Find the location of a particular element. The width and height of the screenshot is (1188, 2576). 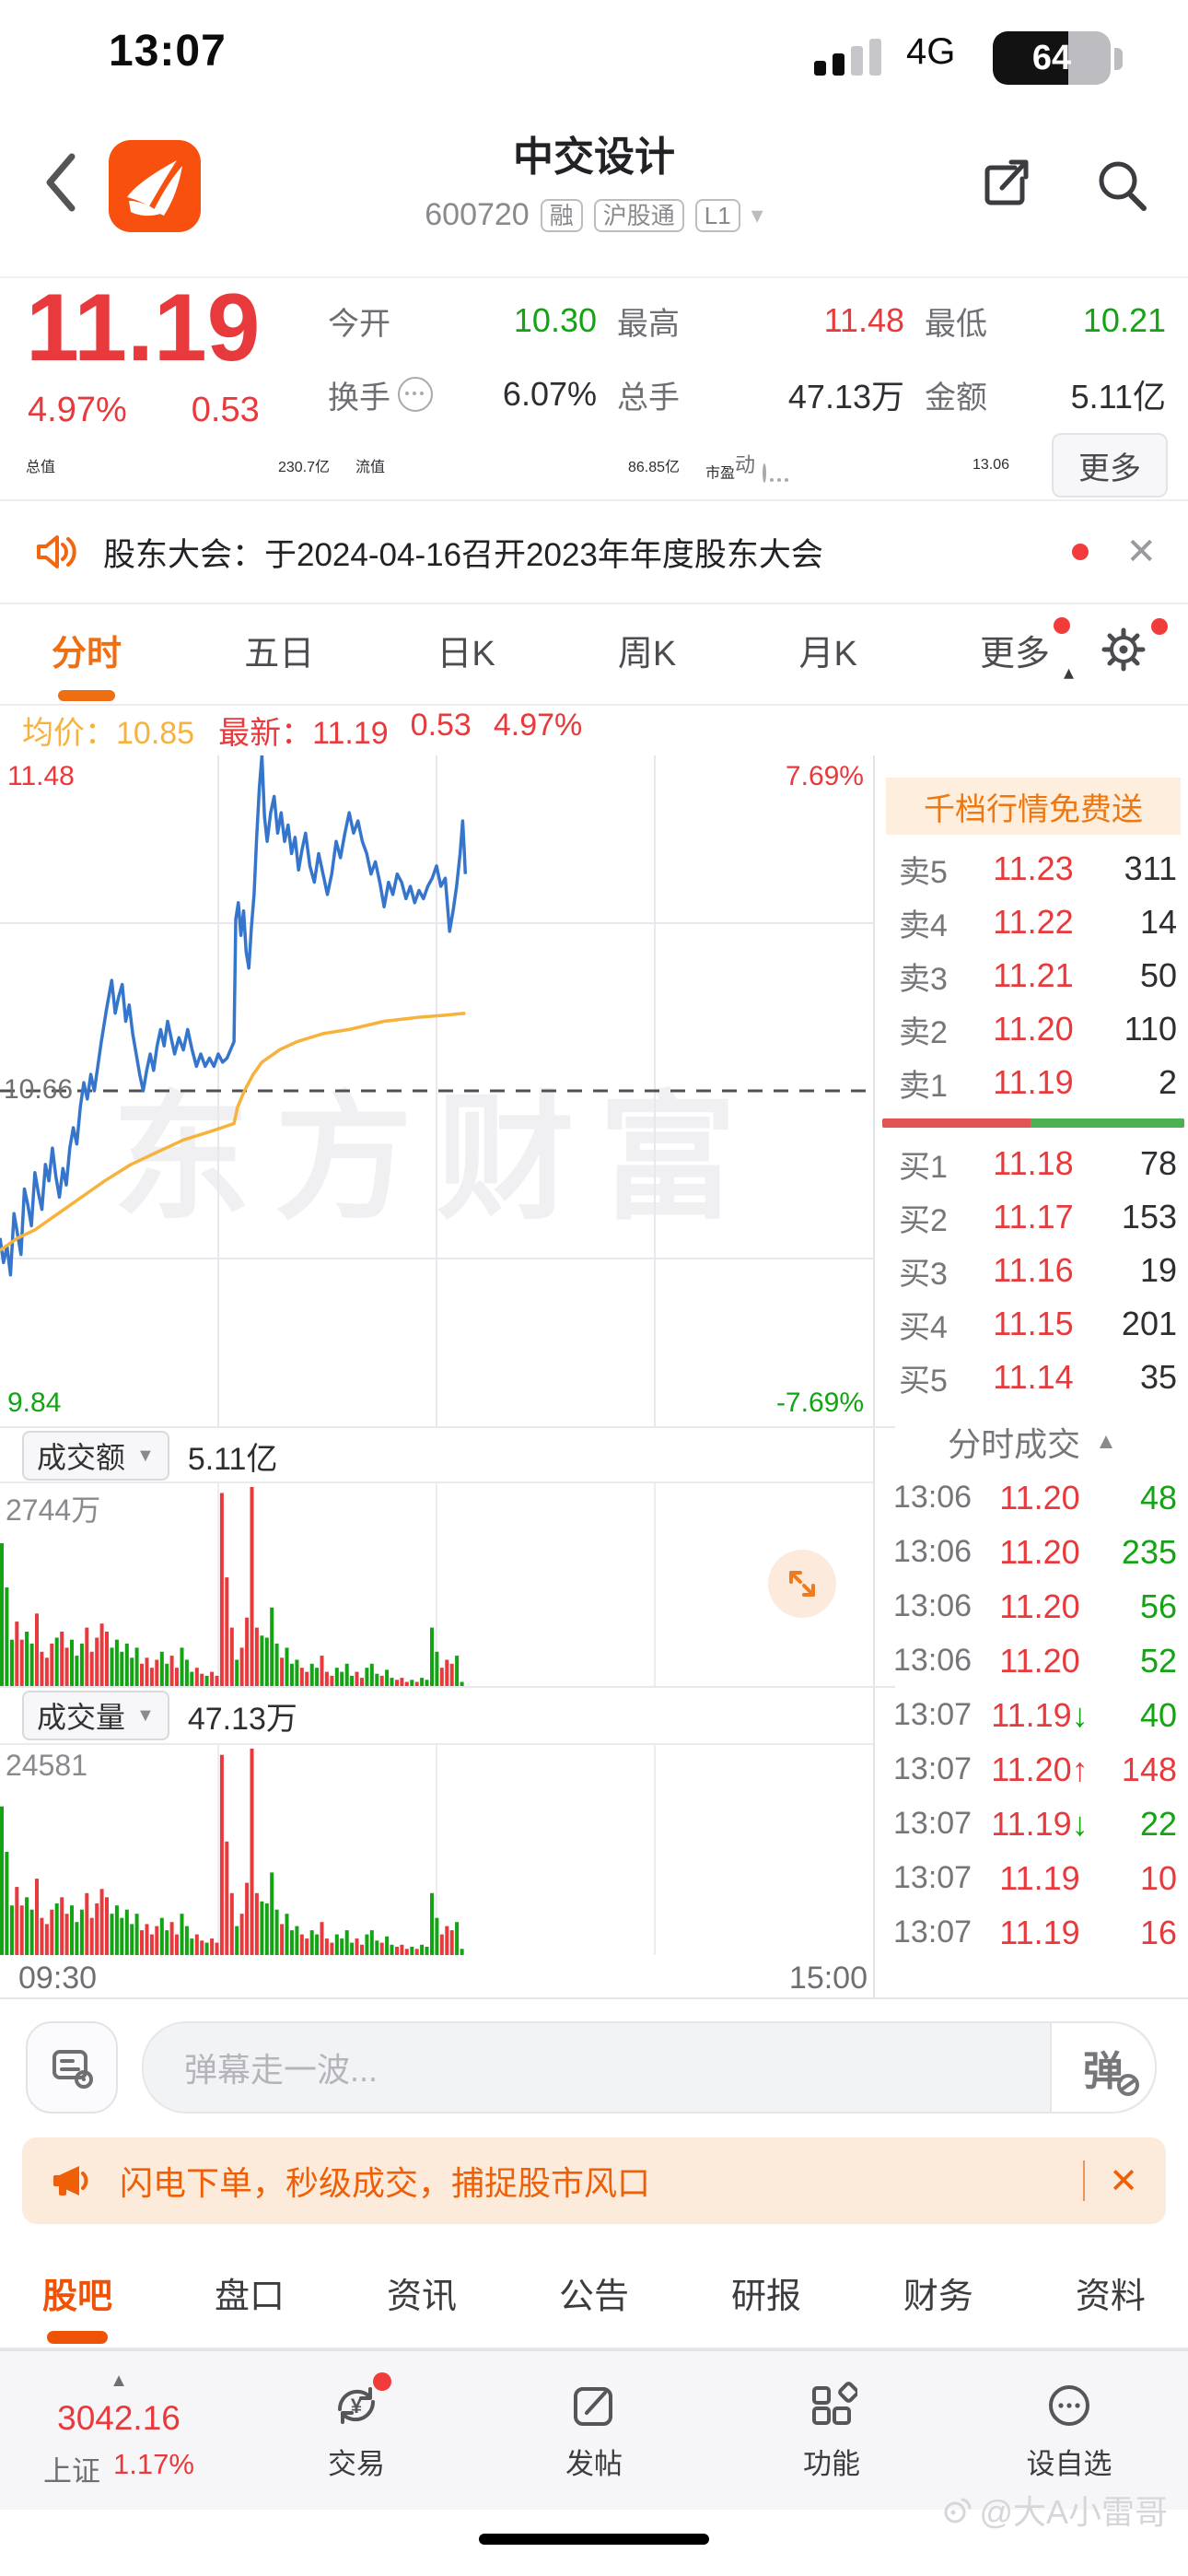

search-icon is located at coordinates (1121, 184).